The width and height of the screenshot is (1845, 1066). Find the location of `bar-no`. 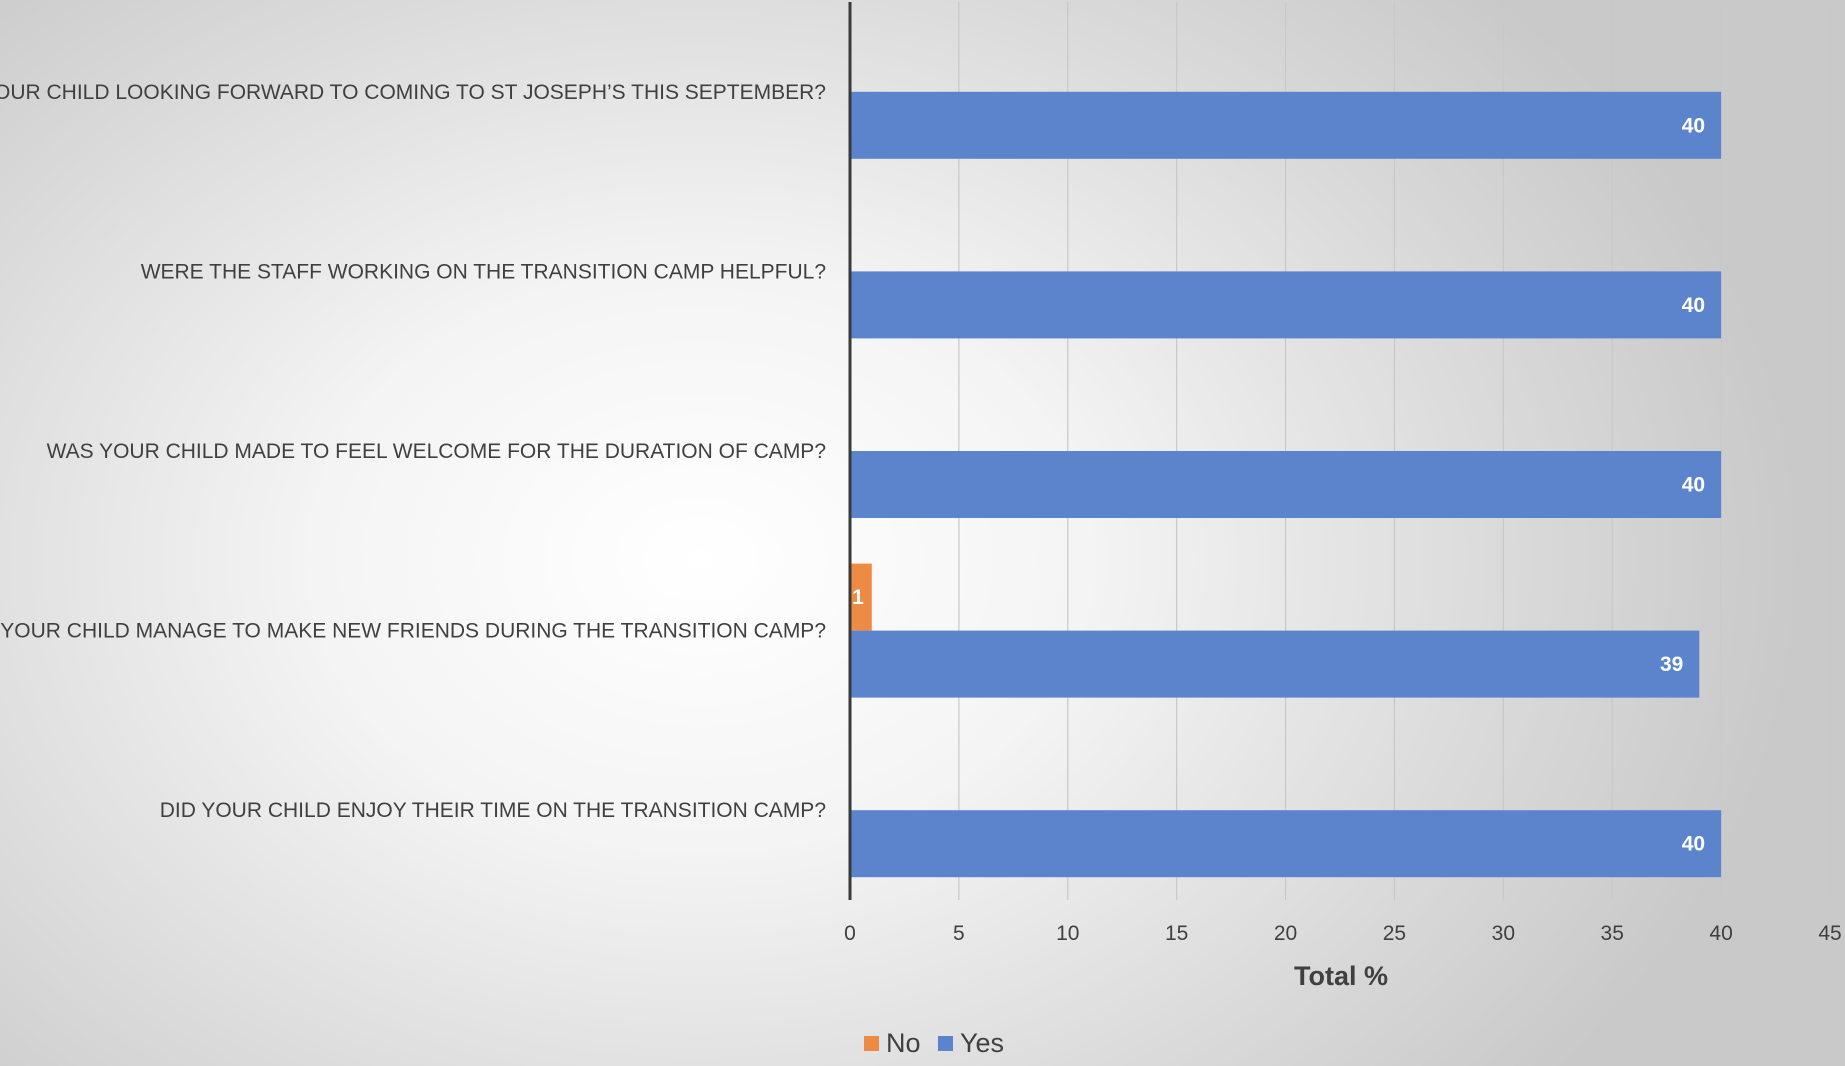

bar-no is located at coordinates (861, 597).